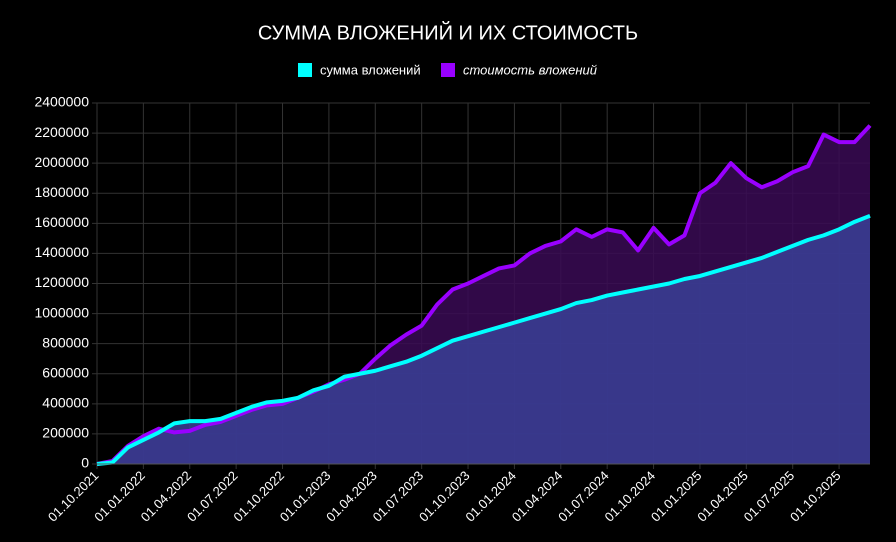 The width and height of the screenshot is (896, 542). I want to click on y-tick-label: 0, so click(85, 463).